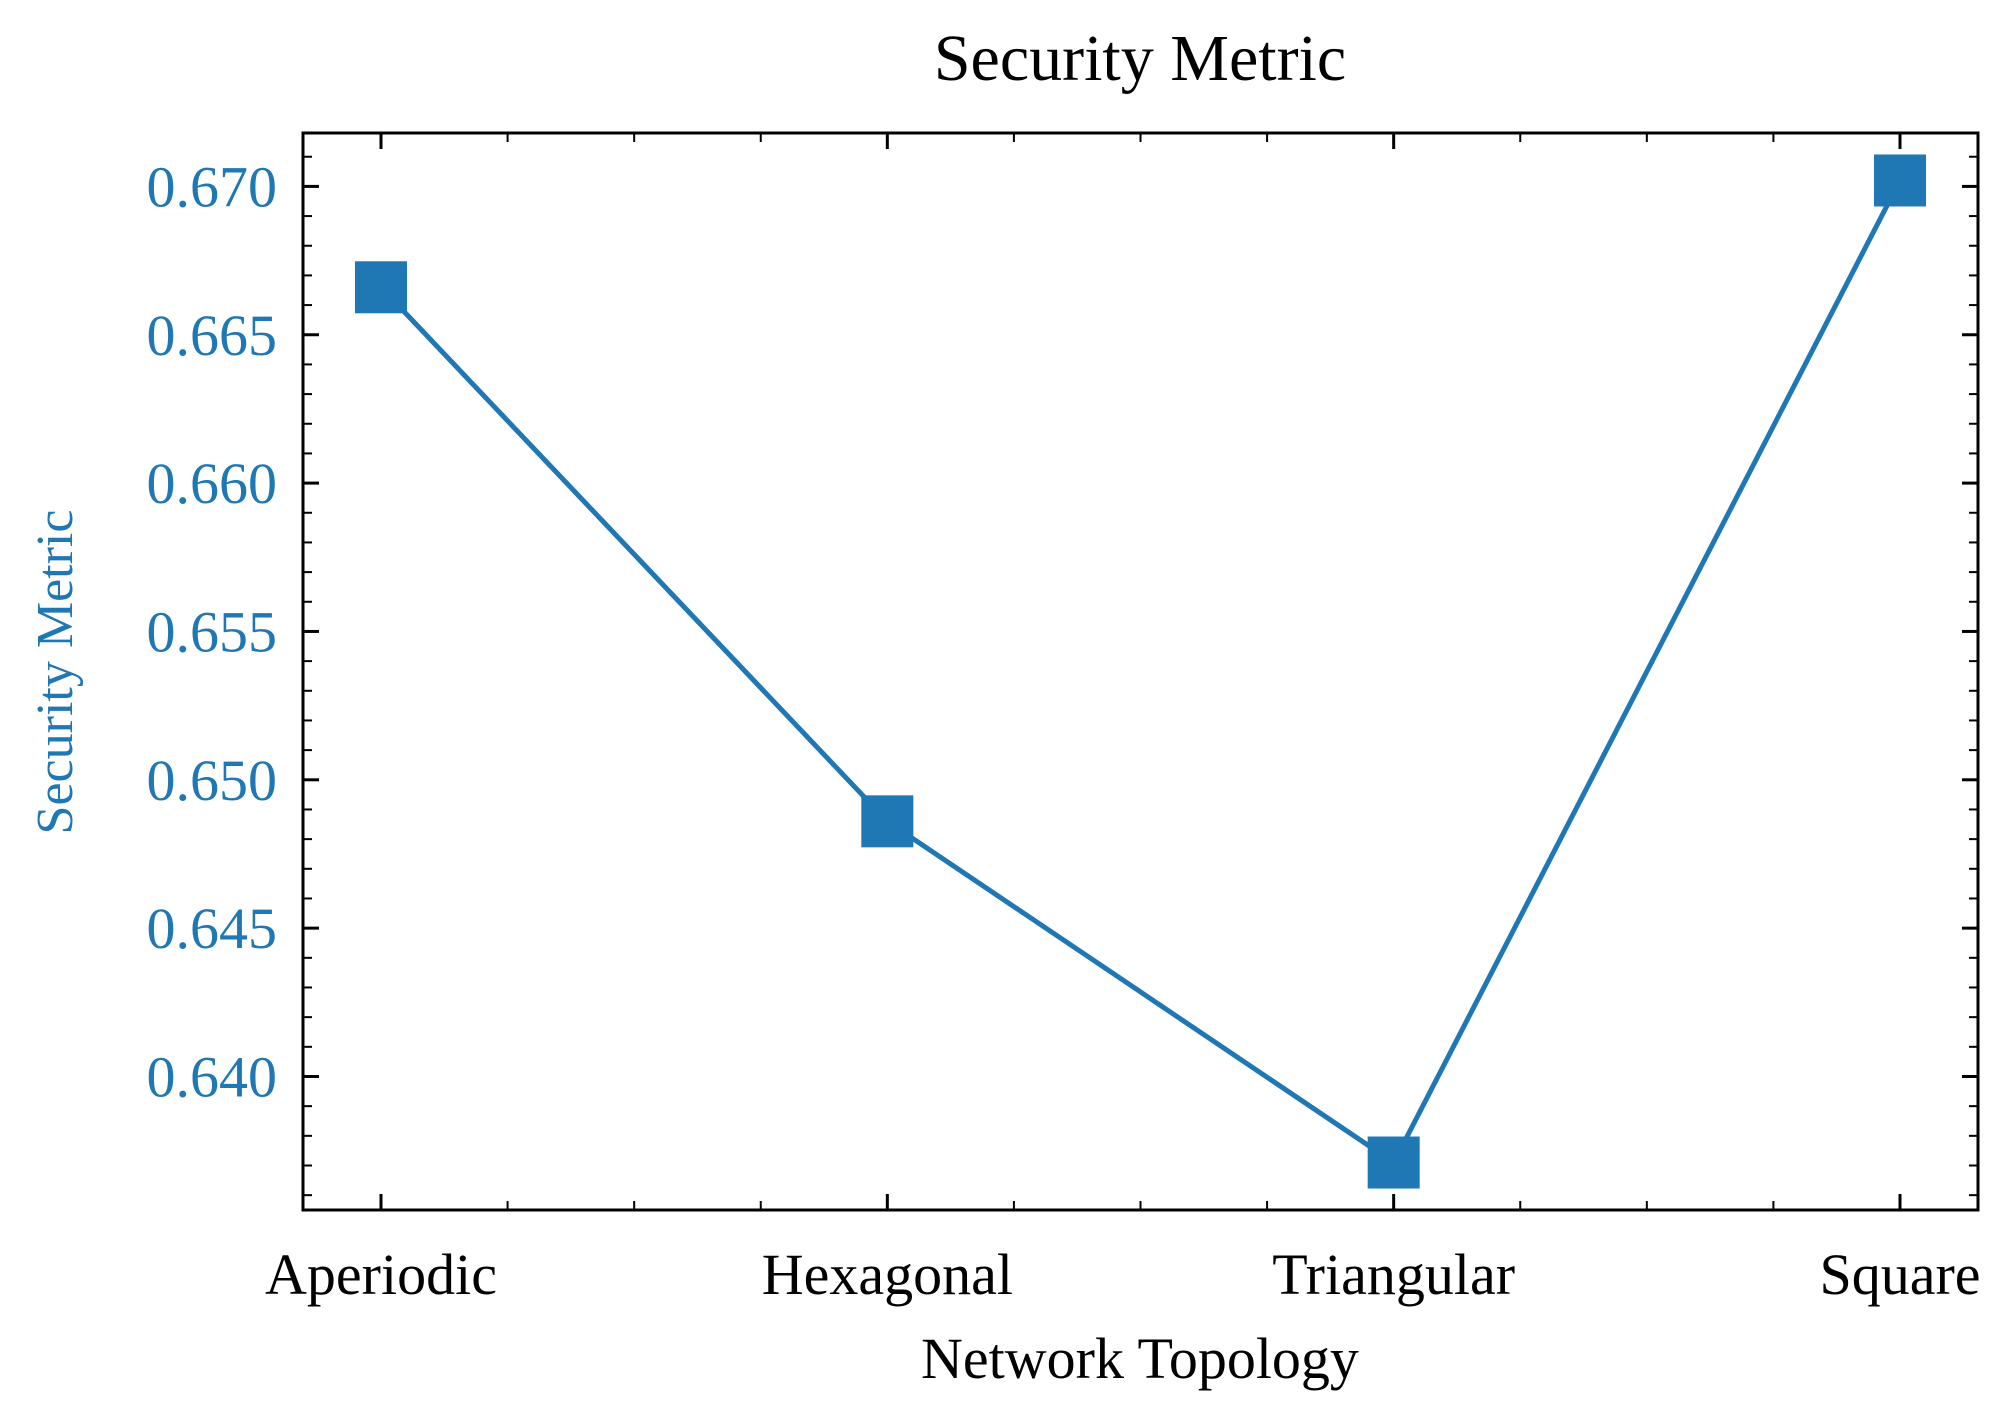 The height and width of the screenshot is (1421, 2014). I want to click on chart-title: Security Metric, so click(1140, 58).